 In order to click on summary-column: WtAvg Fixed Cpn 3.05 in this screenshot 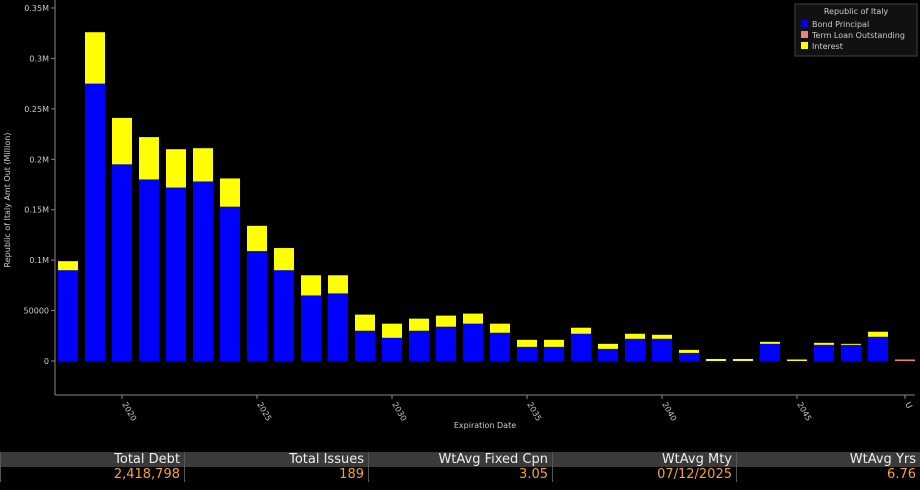, I will do `click(460, 467)`.